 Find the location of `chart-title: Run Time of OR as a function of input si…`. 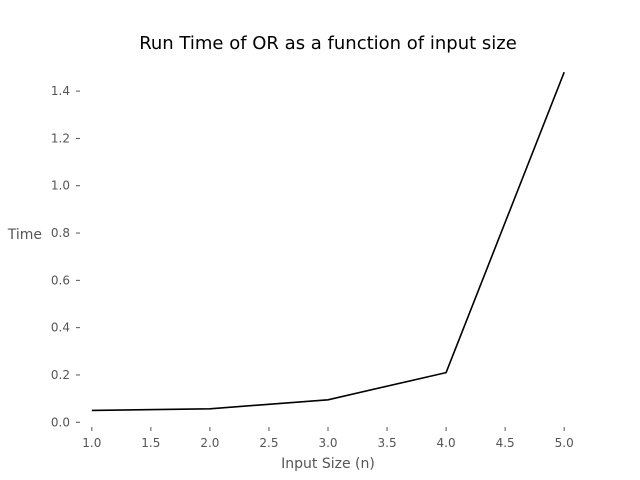

chart-title: Run Time of OR as a function of input si… is located at coordinates (328, 43).